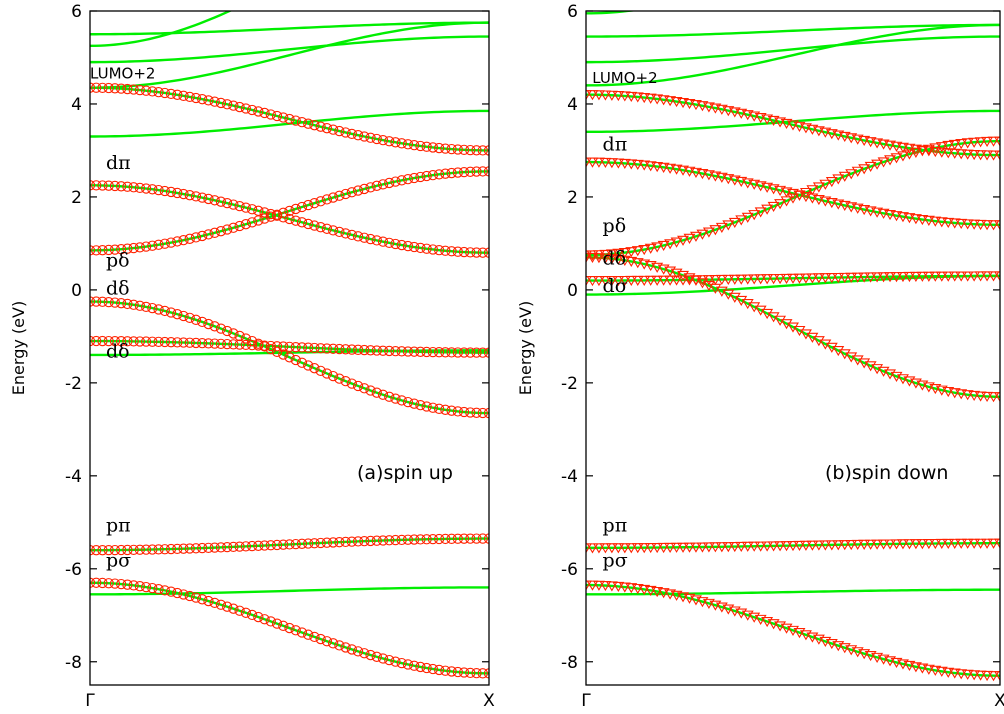 This screenshot has width=1004, height=714. What do you see at coordinates (999, 701) in the screenshot?
I see `x-tick-label: X` at bounding box center [999, 701].